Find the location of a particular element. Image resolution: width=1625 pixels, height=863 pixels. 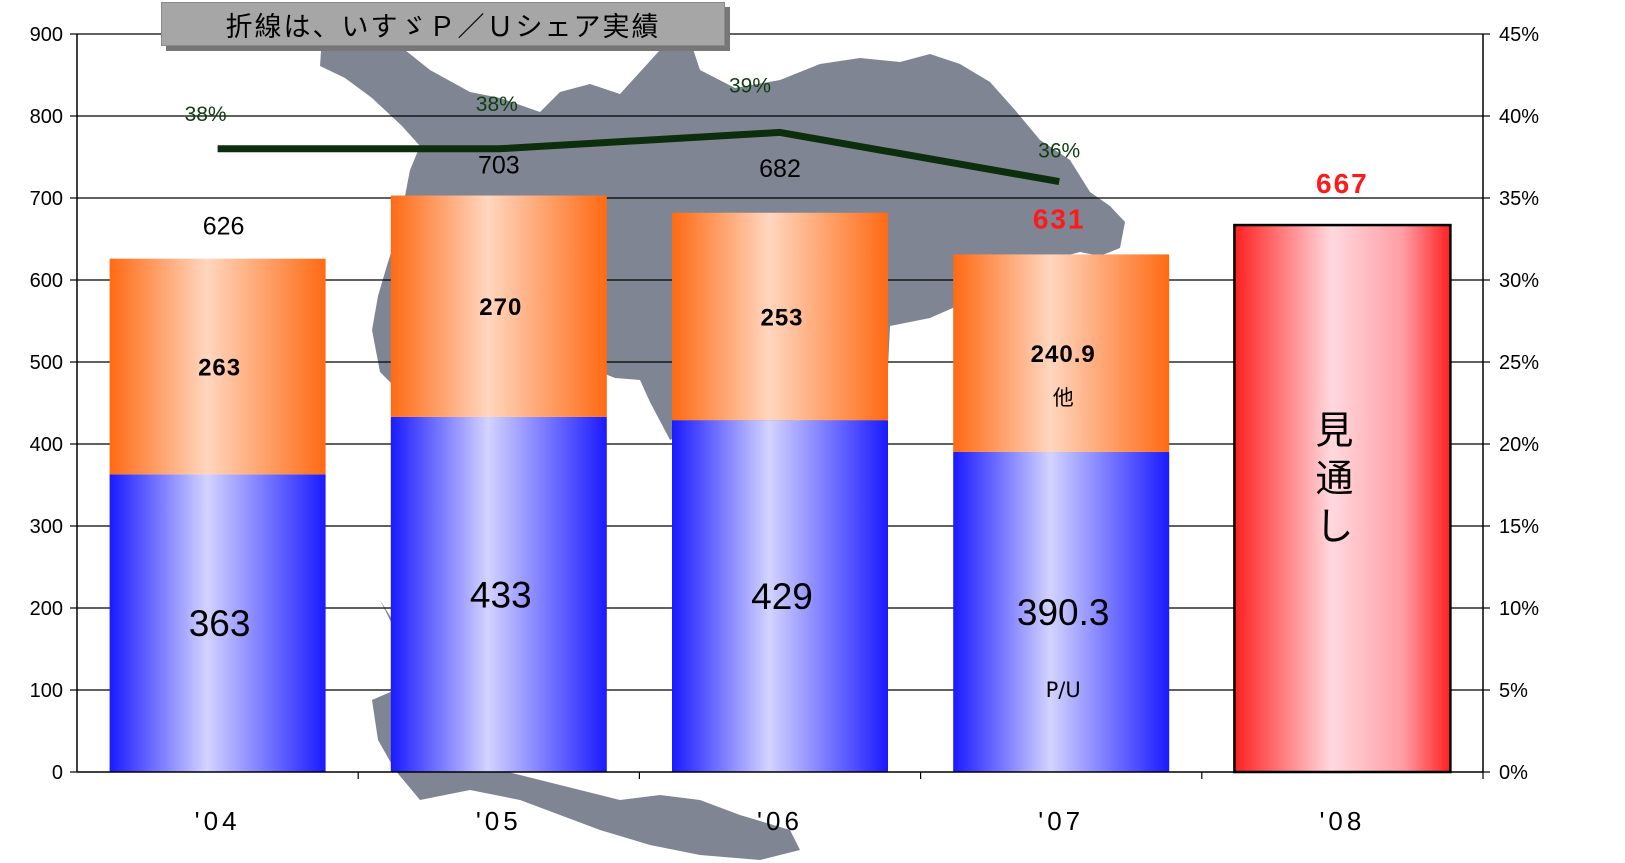

y2-tick-label: 30% is located at coordinates (1519, 281).